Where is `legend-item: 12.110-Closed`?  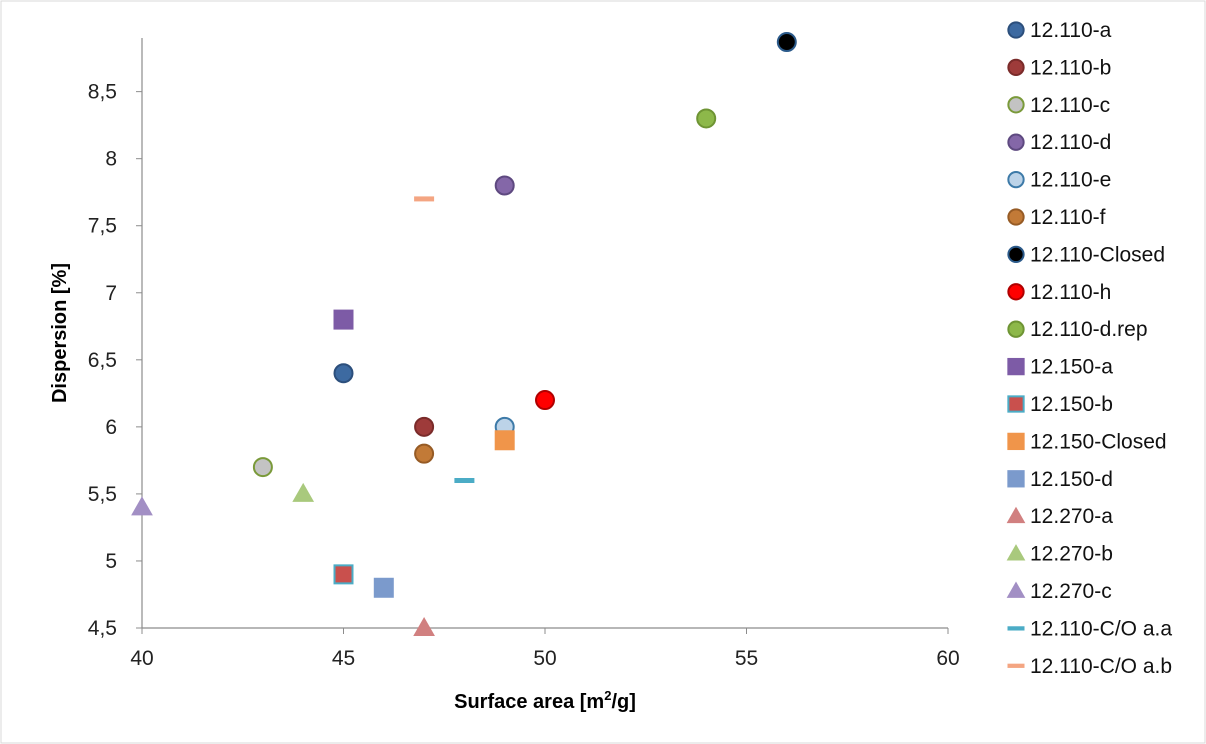
legend-item: 12.110-Closed is located at coordinates (1086, 254).